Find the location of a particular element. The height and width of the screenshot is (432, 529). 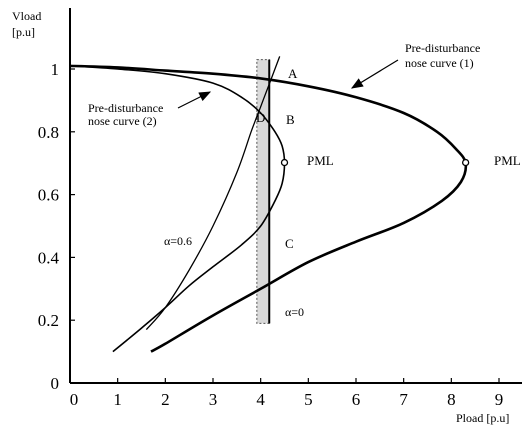

x-tick-label: 1 is located at coordinates (117, 399).